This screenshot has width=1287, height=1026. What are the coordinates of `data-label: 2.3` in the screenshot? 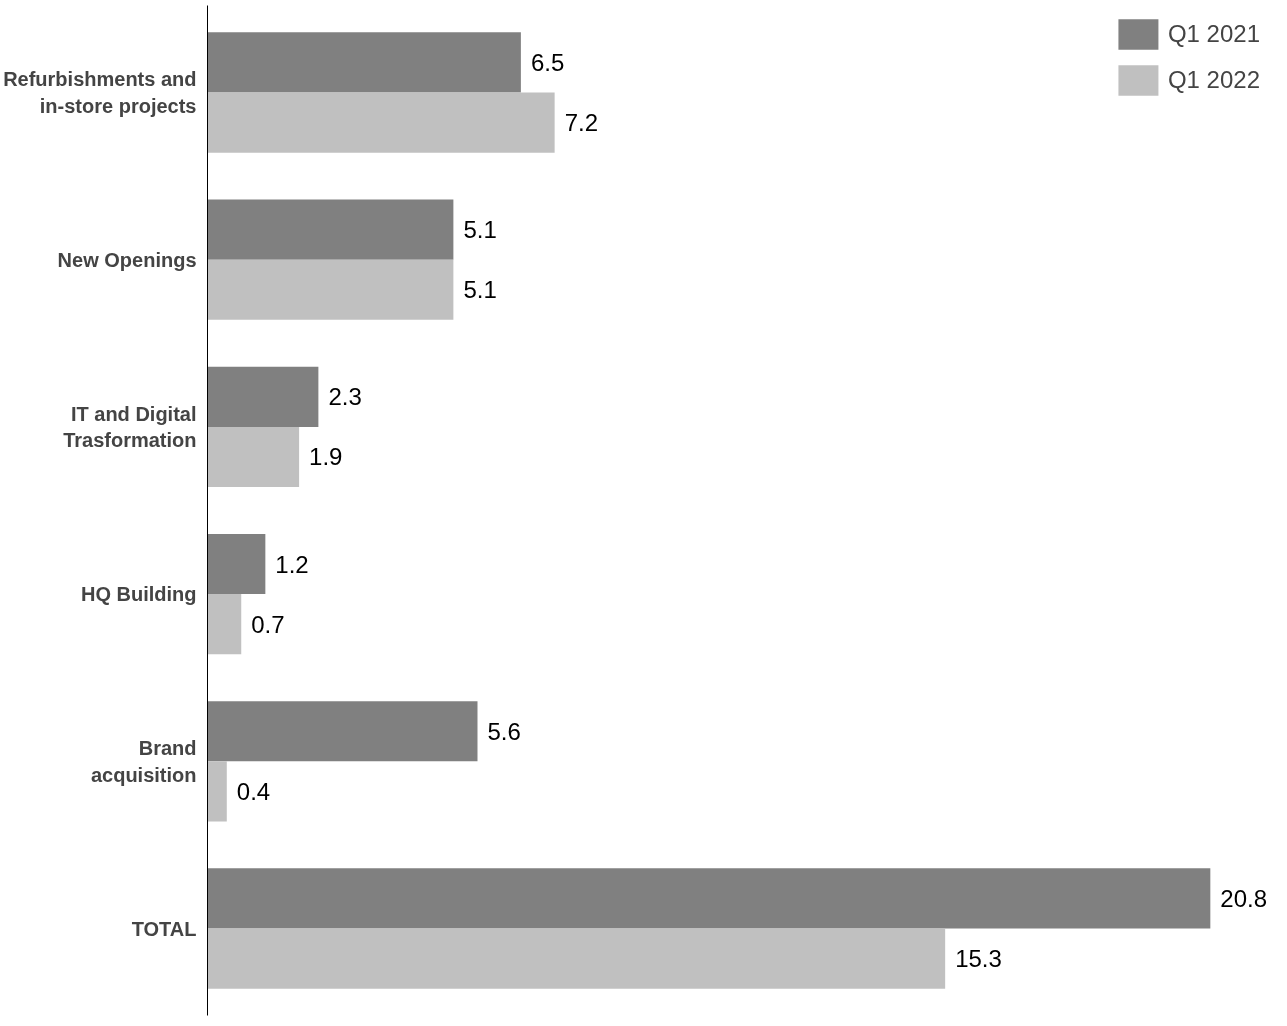 It's located at (345, 397).